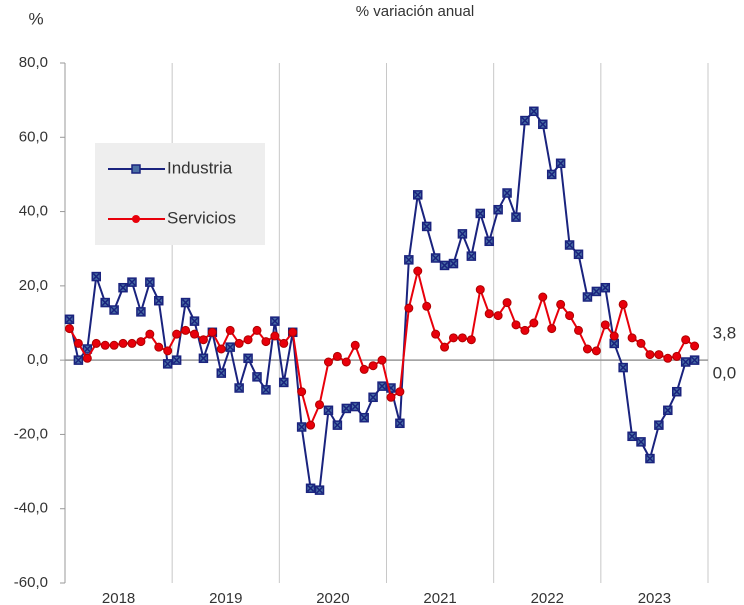 The image size is (744, 605). I want to click on y-tick-label: 20,0, so click(33, 285).